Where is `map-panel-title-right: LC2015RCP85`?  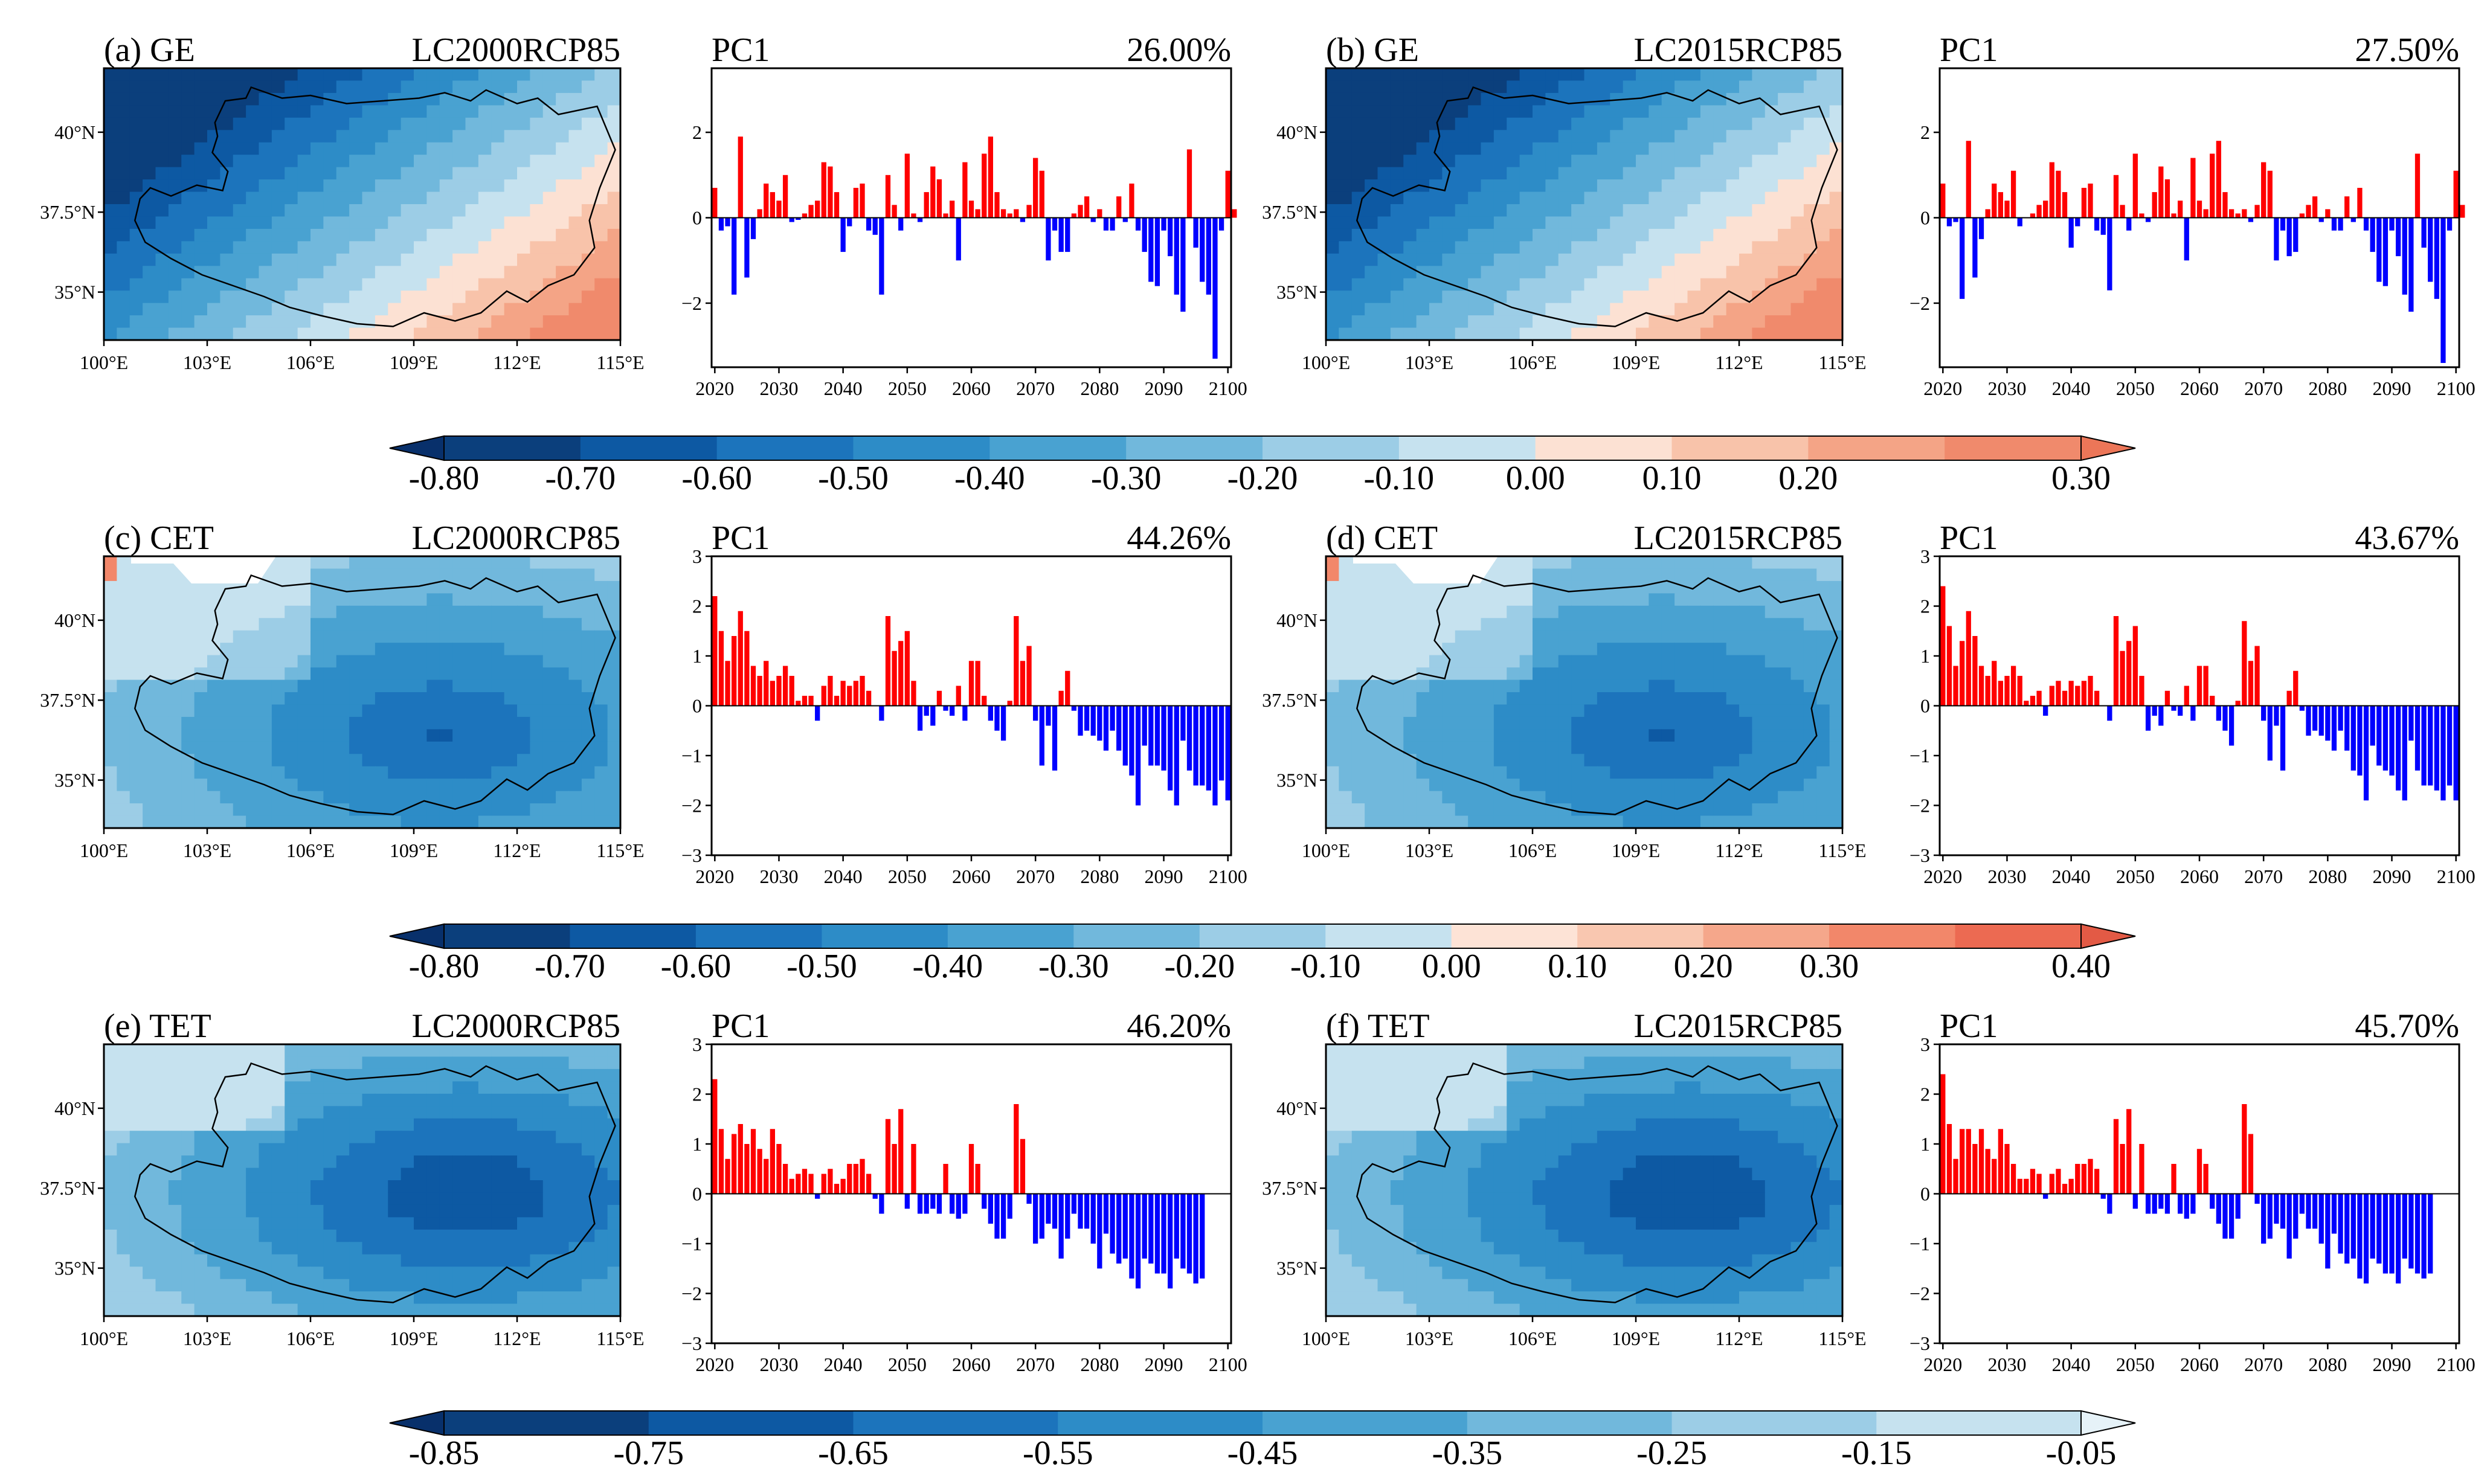
map-panel-title-right: LC2015RCP85 is located at coordinates (1738, 50).